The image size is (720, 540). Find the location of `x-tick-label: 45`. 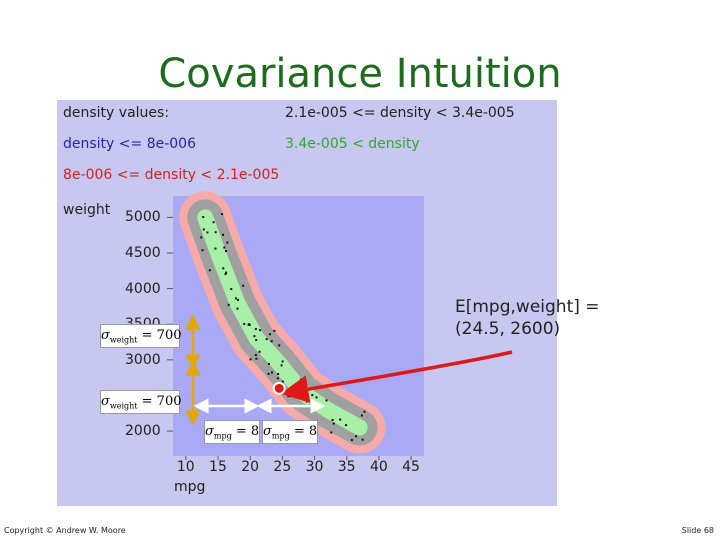

x-tick-label: 45 is located at coordinates (411, 467).